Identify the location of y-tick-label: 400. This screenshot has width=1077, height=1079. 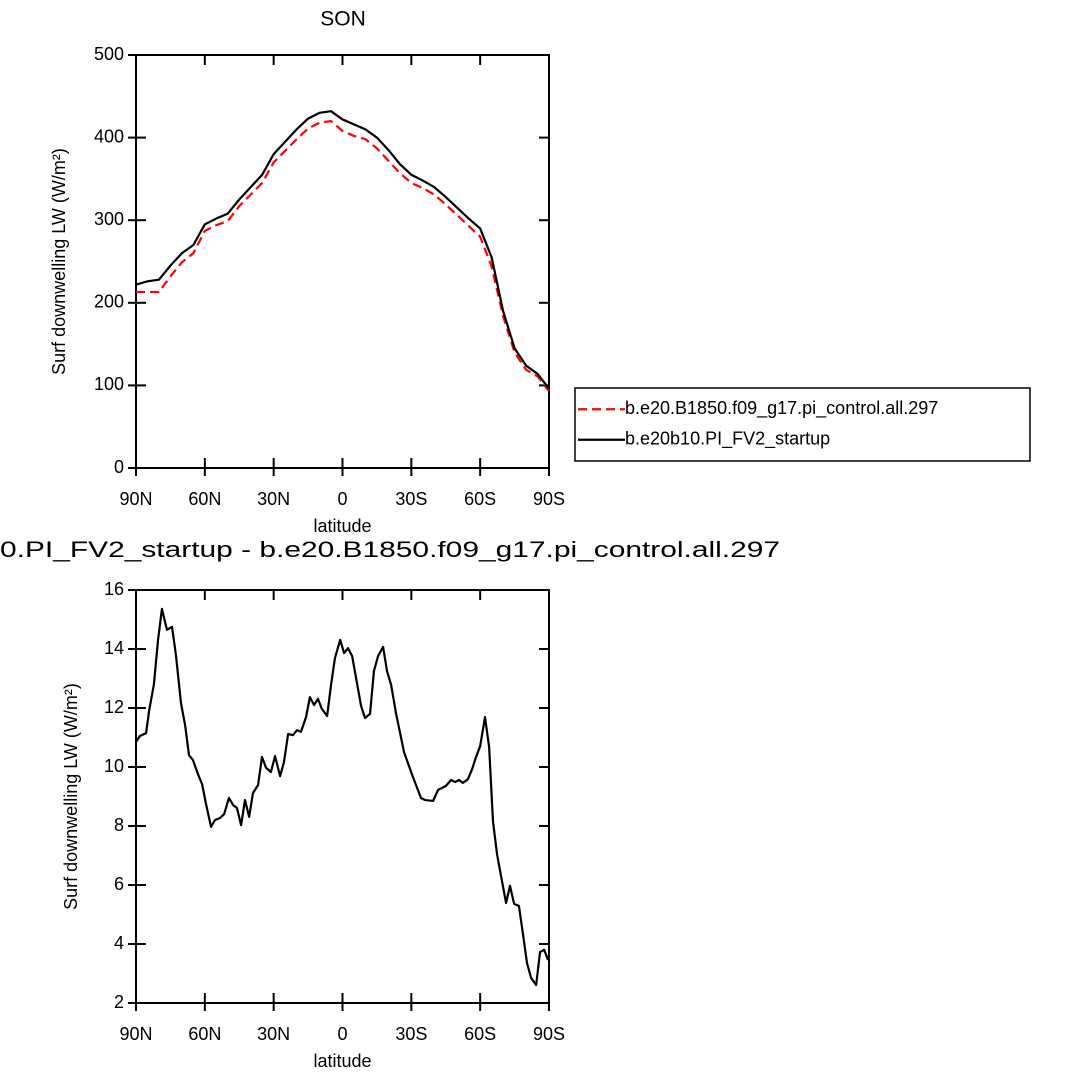
(109, 136).